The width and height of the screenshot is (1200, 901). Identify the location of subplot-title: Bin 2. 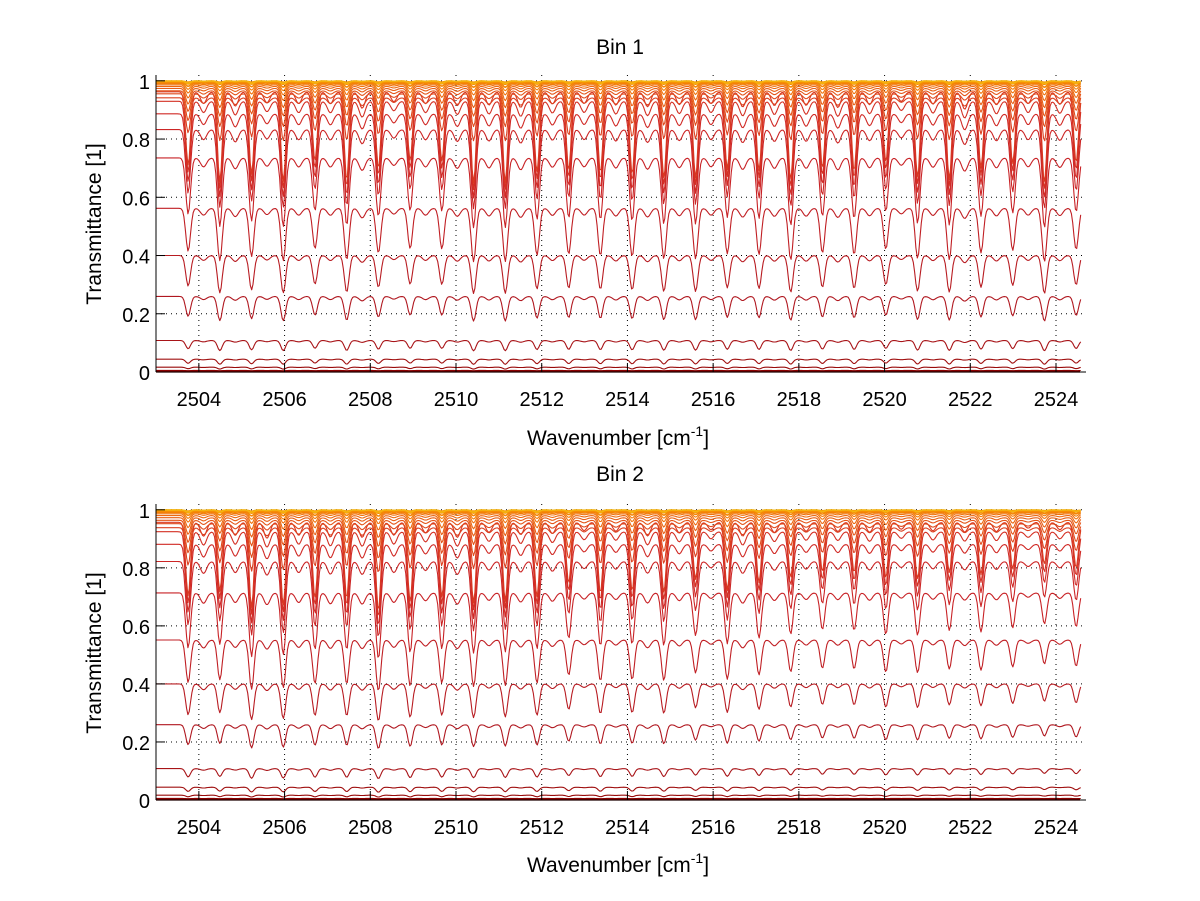
(620, 474).